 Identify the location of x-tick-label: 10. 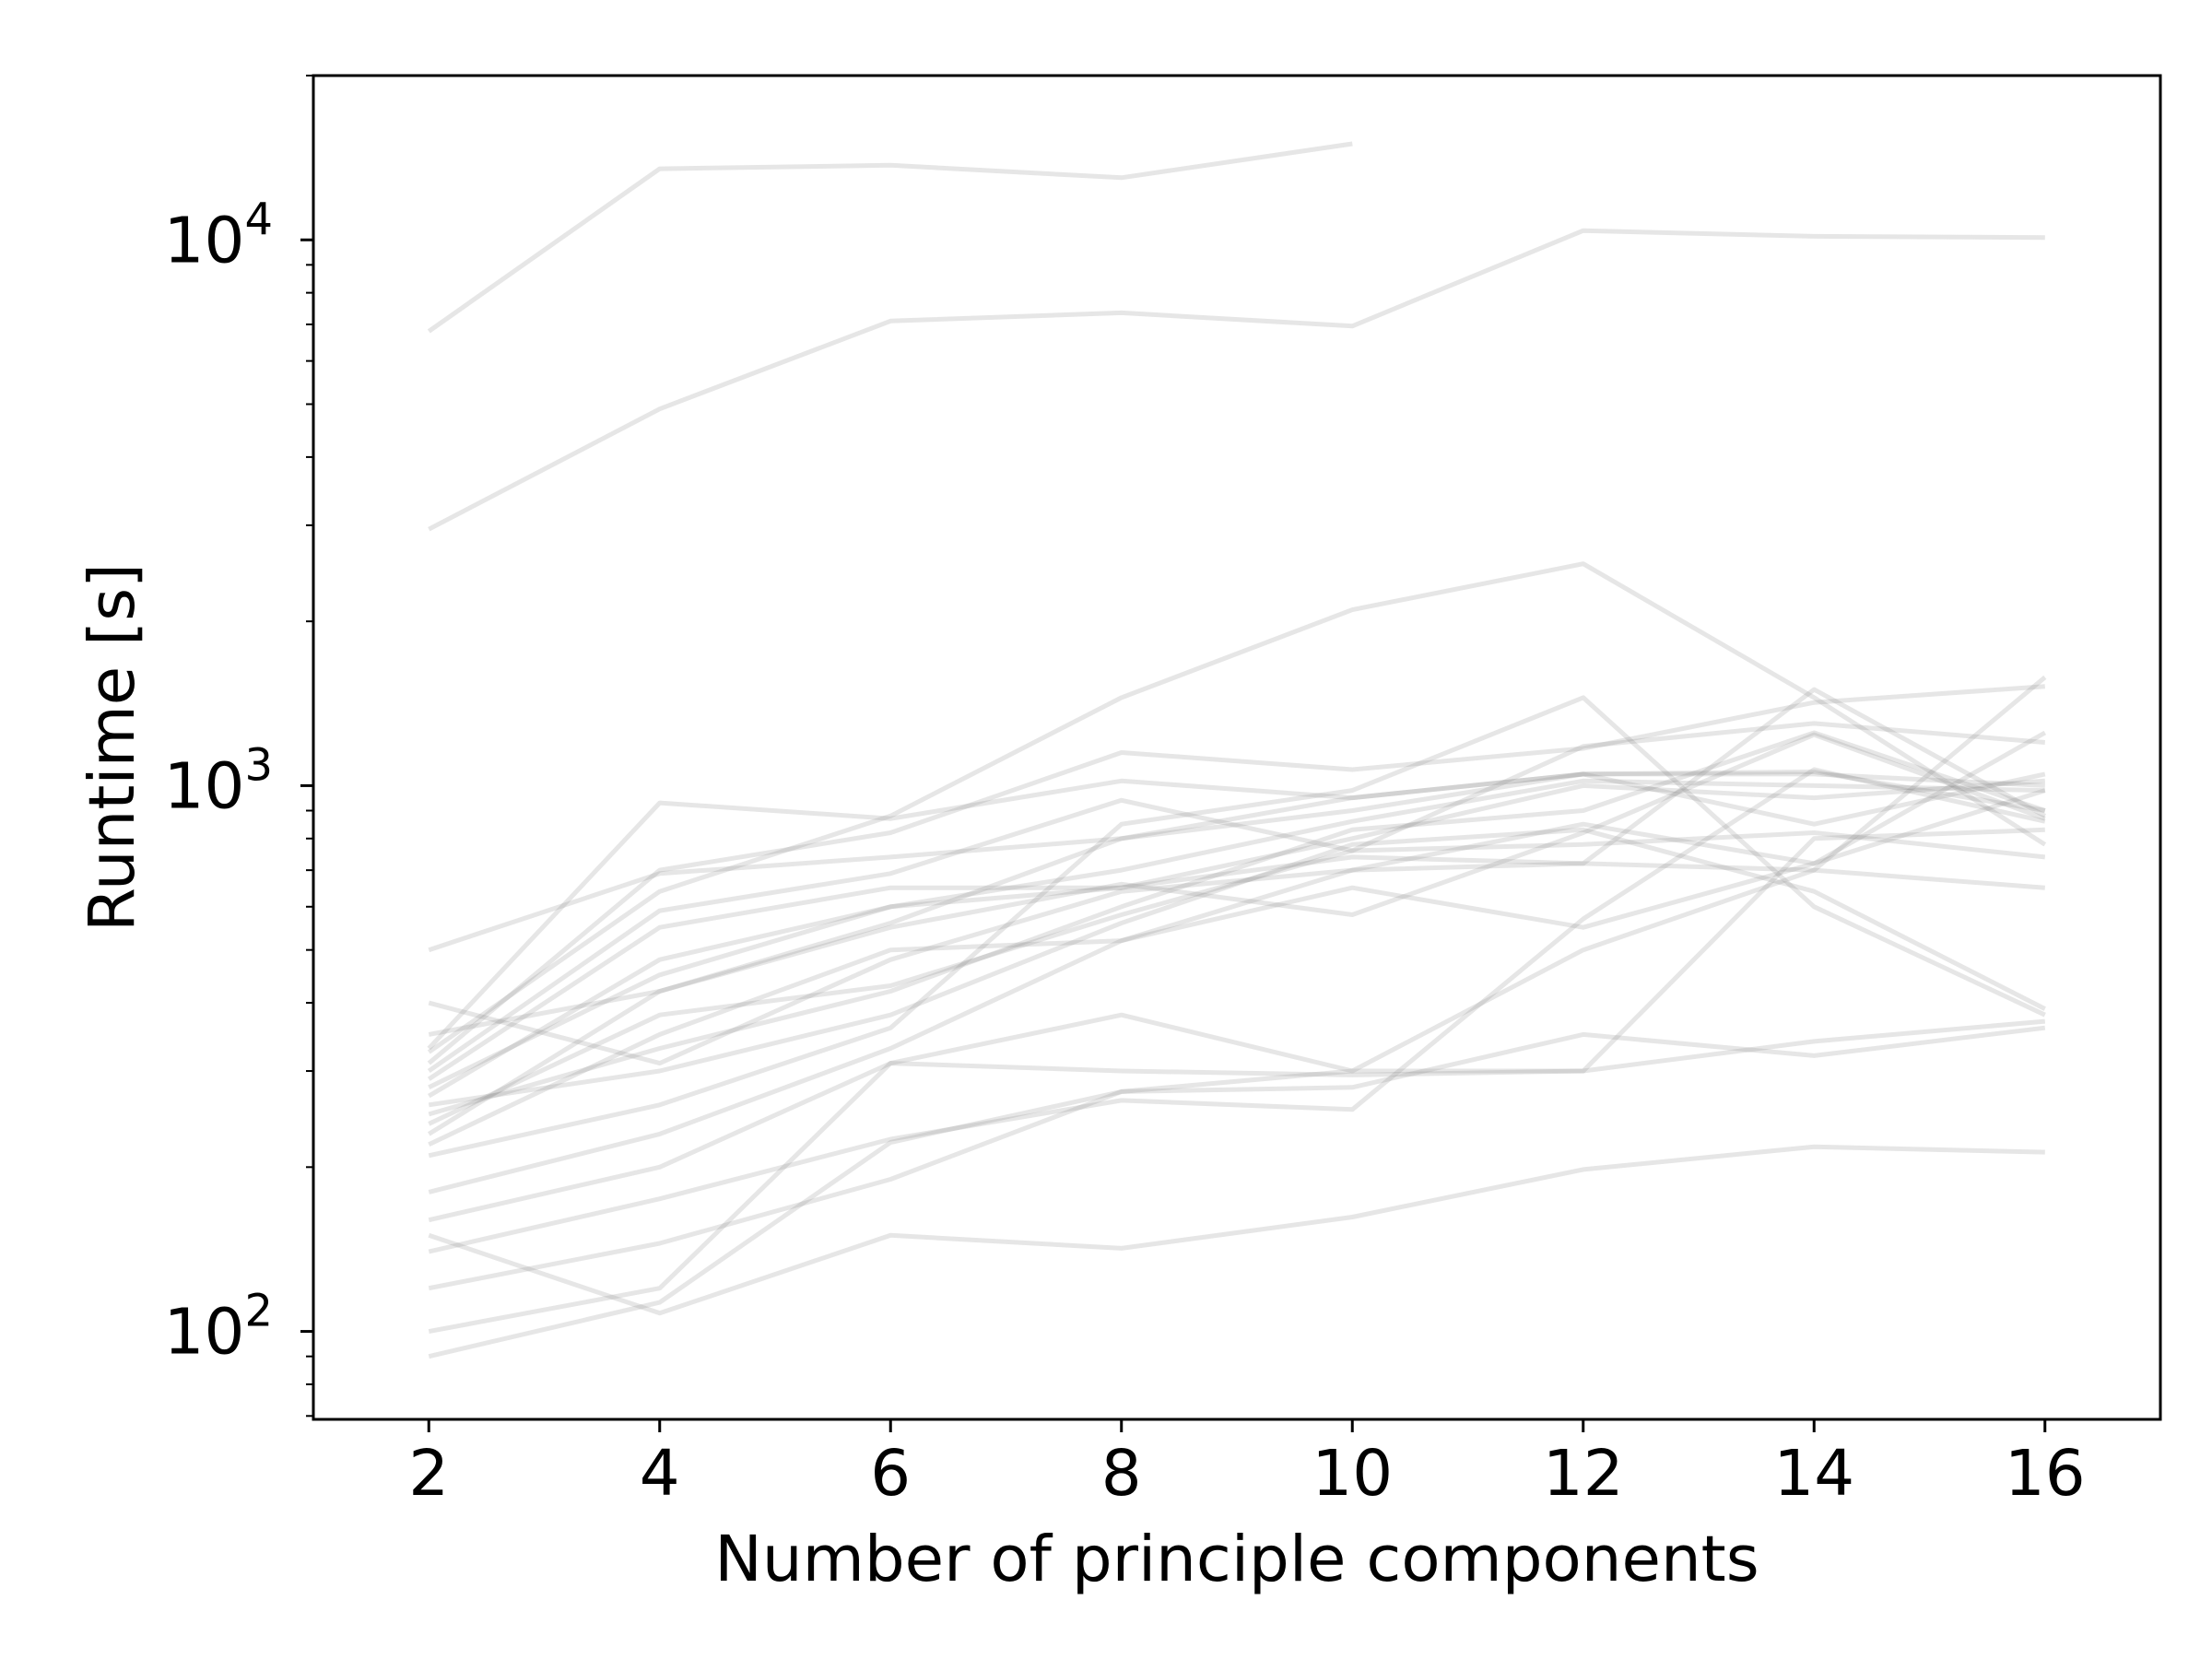
(1352, 1474).